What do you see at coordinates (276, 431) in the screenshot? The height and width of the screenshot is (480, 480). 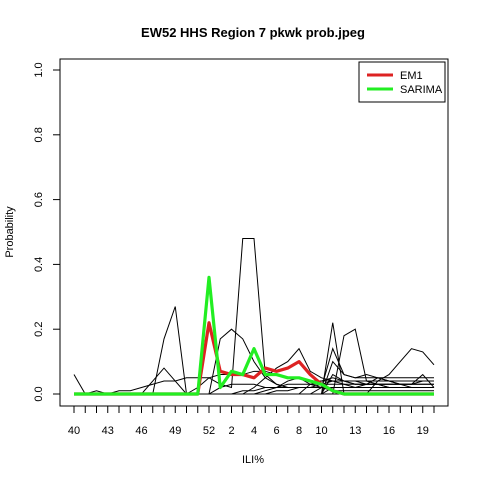 I see `x-tick-label-7: 6` at bounding box center [276, 431].